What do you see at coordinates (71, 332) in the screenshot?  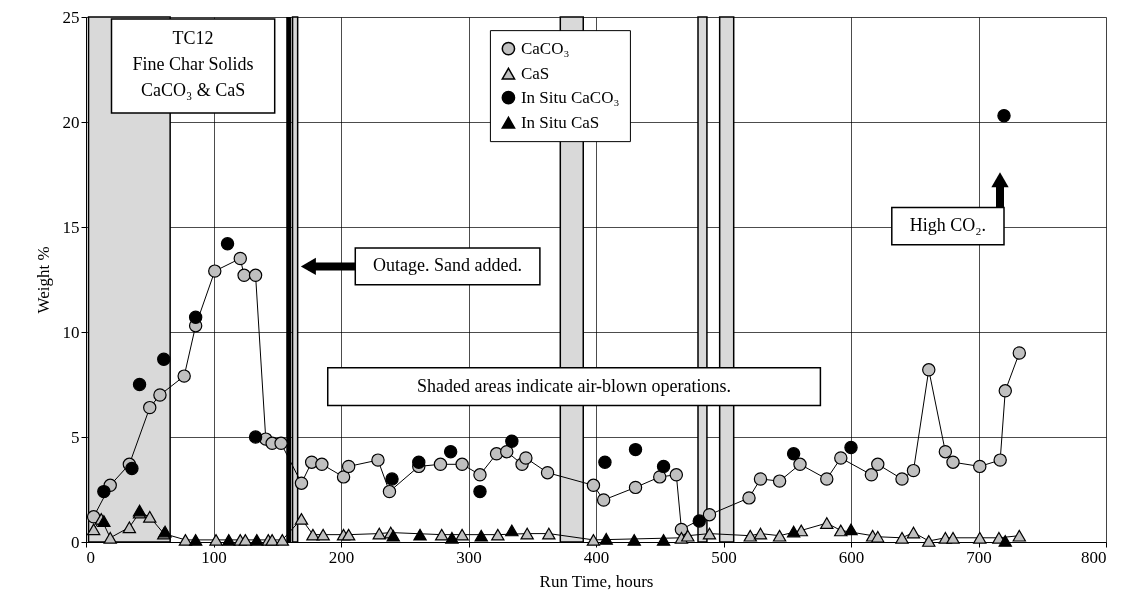 I see `y-tick-label: 10` at bounding box center [71, 332].